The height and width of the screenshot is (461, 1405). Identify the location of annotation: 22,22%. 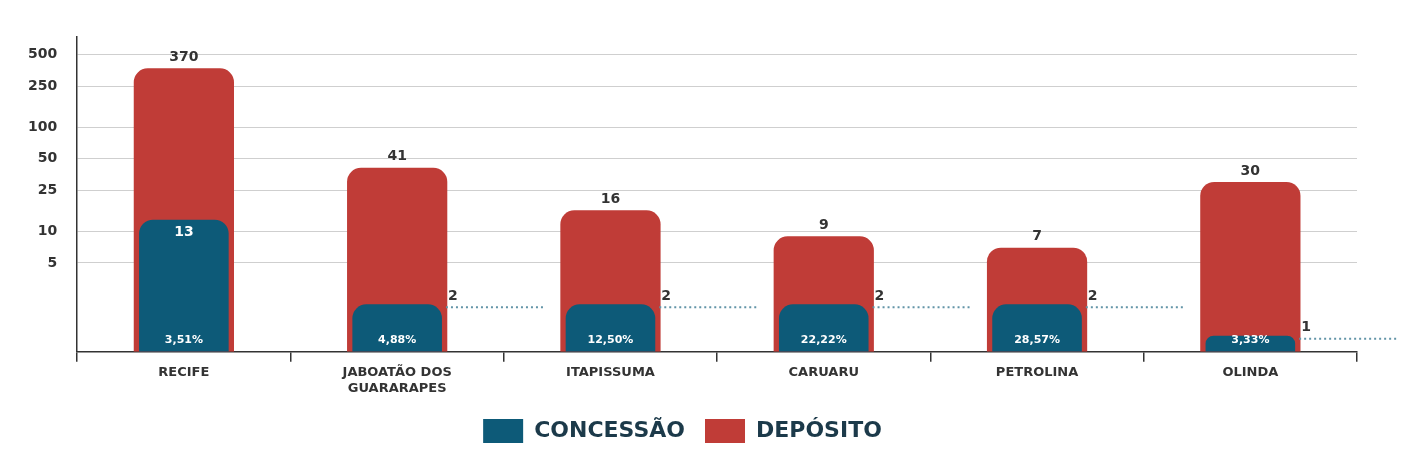
(823, 339).